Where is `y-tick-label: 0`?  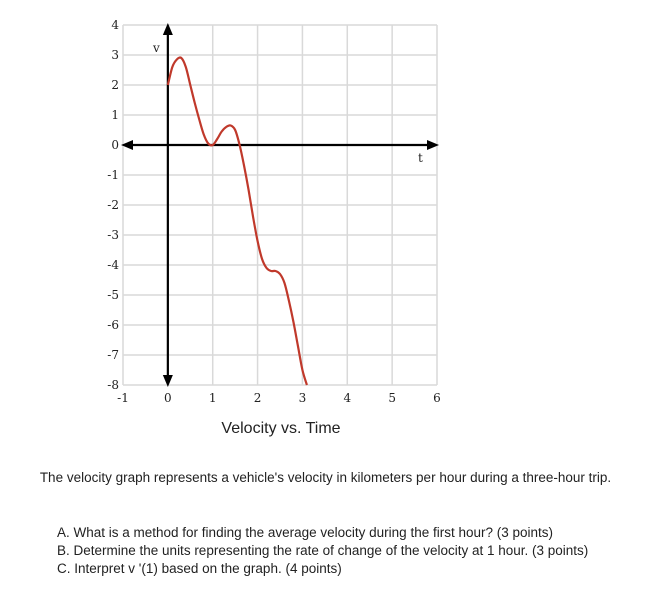 y-tick-label: 0 is located at coordinates (115, 145).